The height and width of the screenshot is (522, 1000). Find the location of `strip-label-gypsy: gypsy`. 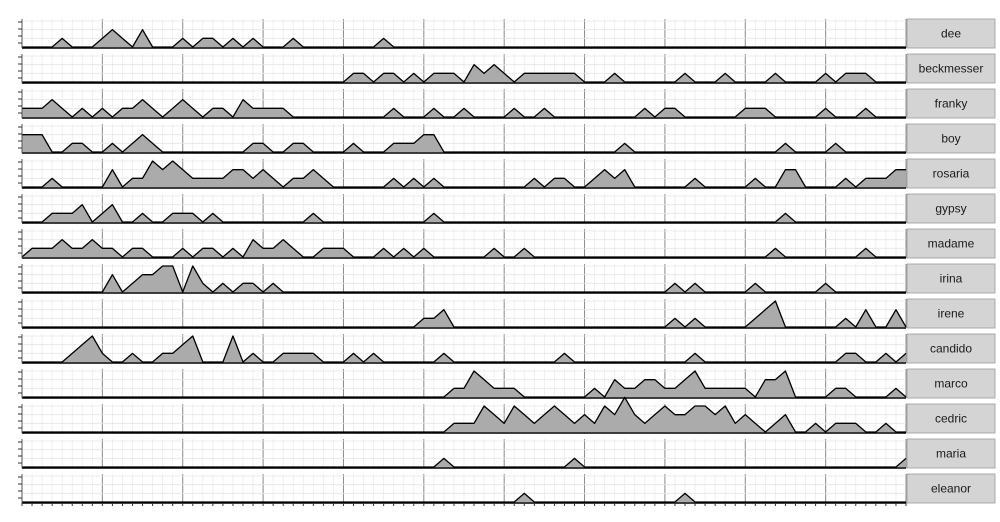

strip-label-gypsy: gypsy is located at coordinates (950, 209).